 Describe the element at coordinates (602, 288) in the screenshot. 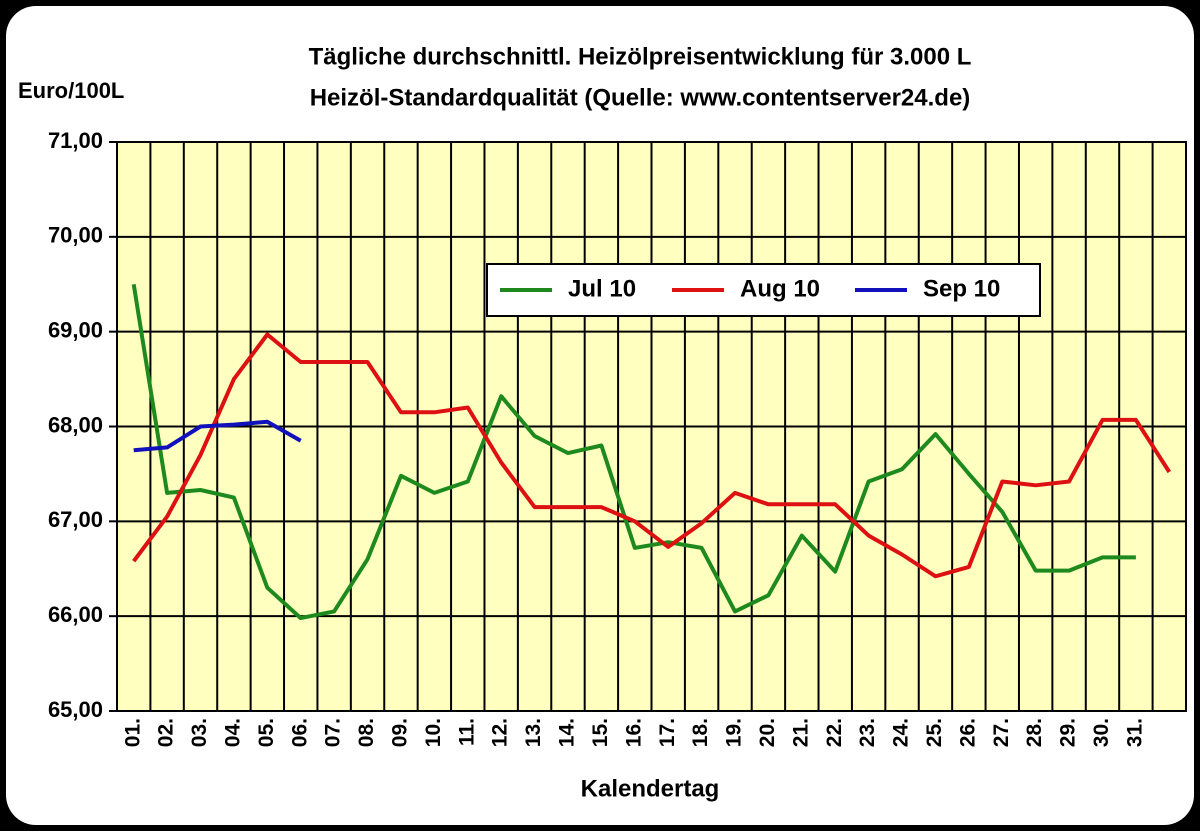

I see `legend-label: Jul 10` at that location.